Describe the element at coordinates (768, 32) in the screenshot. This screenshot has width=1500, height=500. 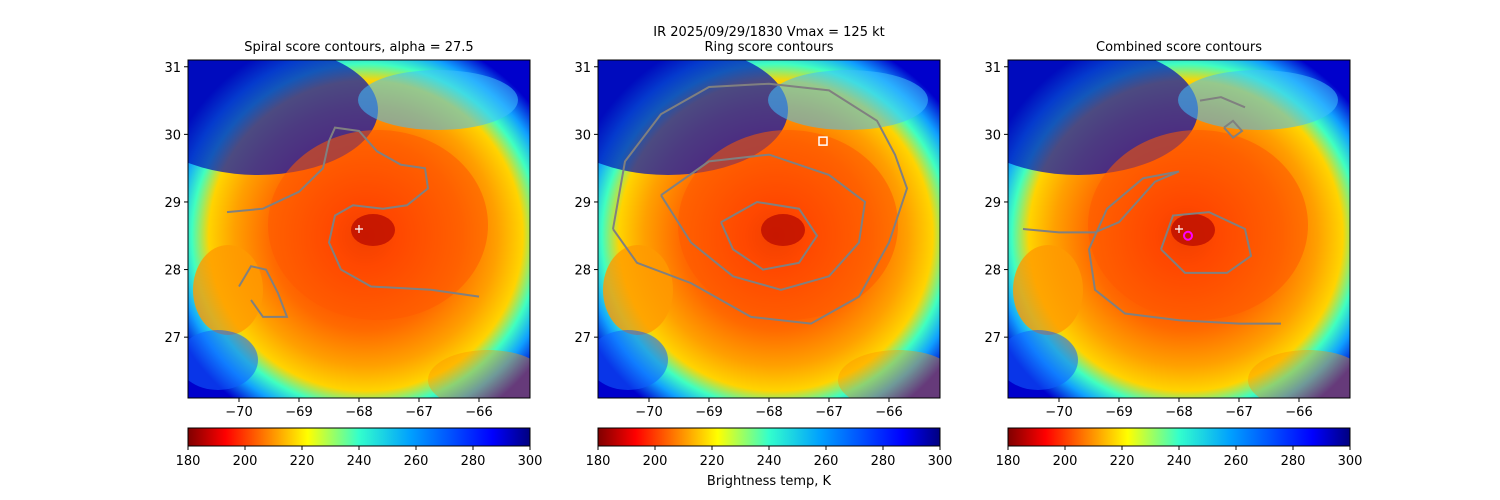
I see `figure-suptitle: IR 2025/09/29/1830 Vmax = 125 kt` at that location.